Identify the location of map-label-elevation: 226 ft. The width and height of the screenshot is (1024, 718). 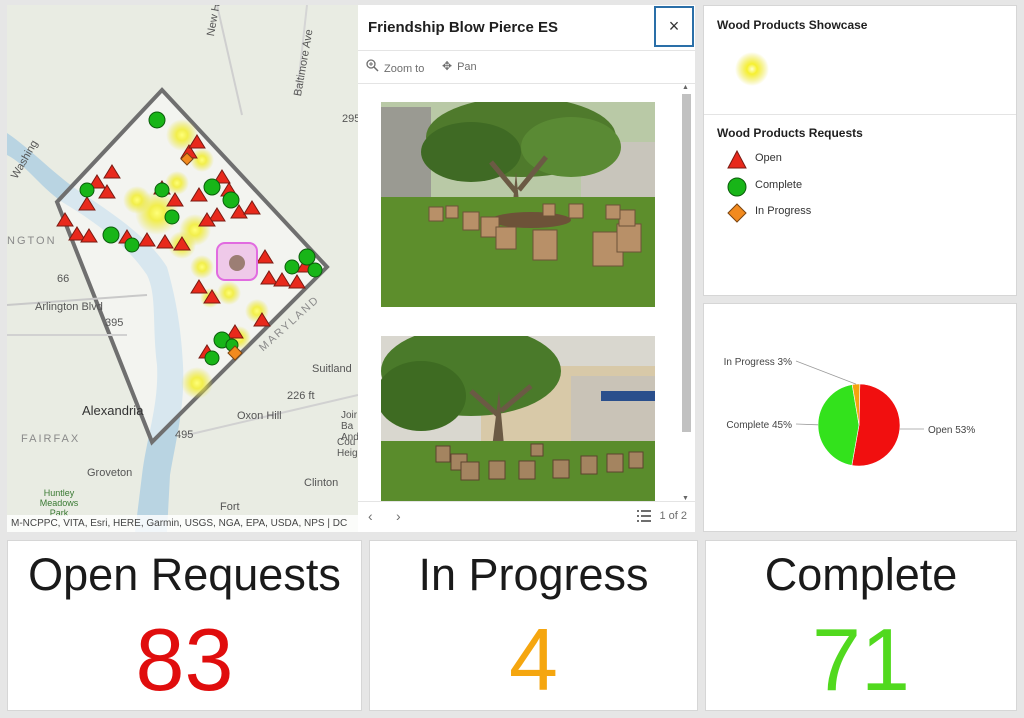
(301, 396).